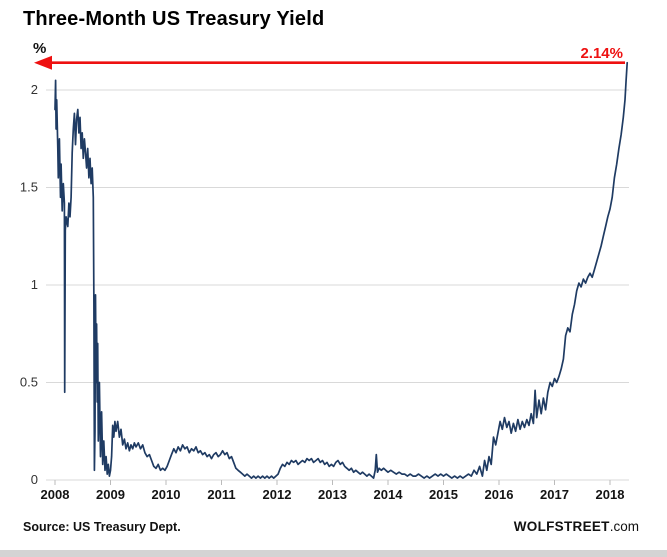 The width and height of the screenshot is (667, 557). What do you see at coordinates (29, 187) in the screenshot?
I see `y-tick-label: 1.5` at bounding box center [29, 187].